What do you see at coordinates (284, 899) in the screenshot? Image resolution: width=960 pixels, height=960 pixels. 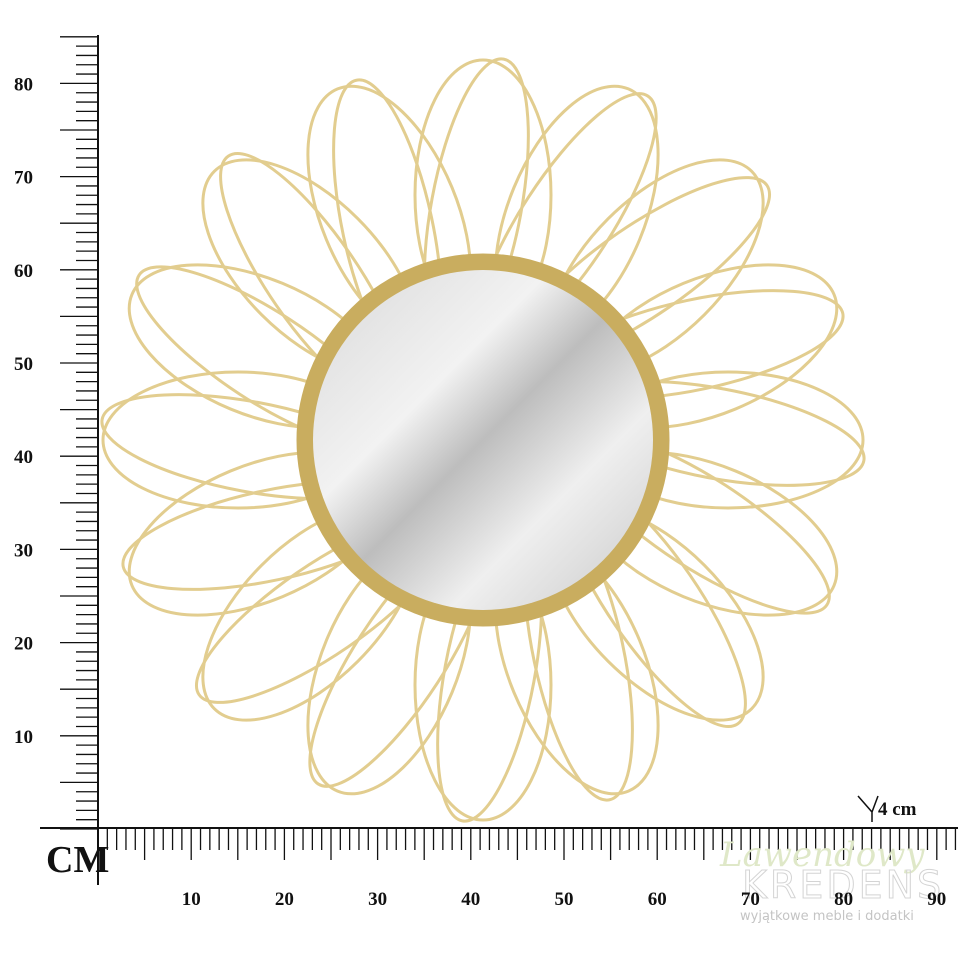 I see `h-ruler-label: 20` at bounding box center [284, 899].